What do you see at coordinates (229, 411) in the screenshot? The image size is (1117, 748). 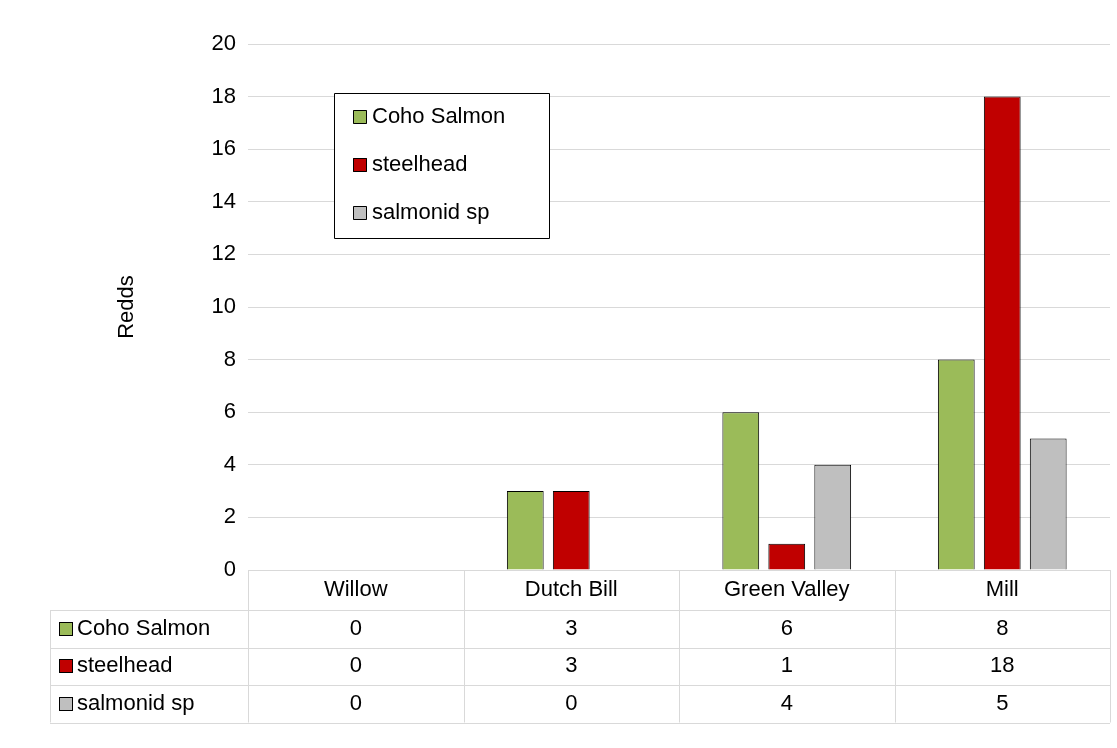 I see `y-tick-label: 6` at bounding box center [229, 411].